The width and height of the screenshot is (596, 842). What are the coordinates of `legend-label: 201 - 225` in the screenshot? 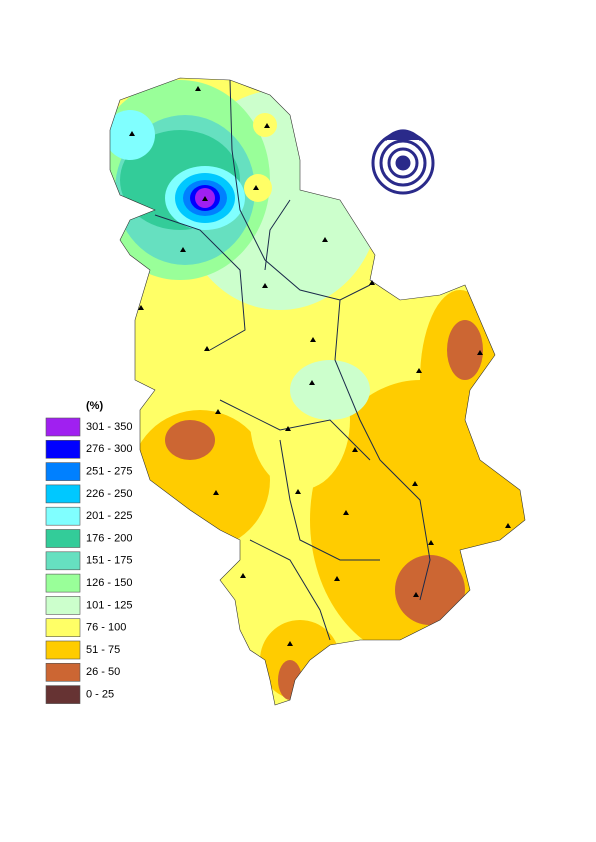 It's located at (109, 516).